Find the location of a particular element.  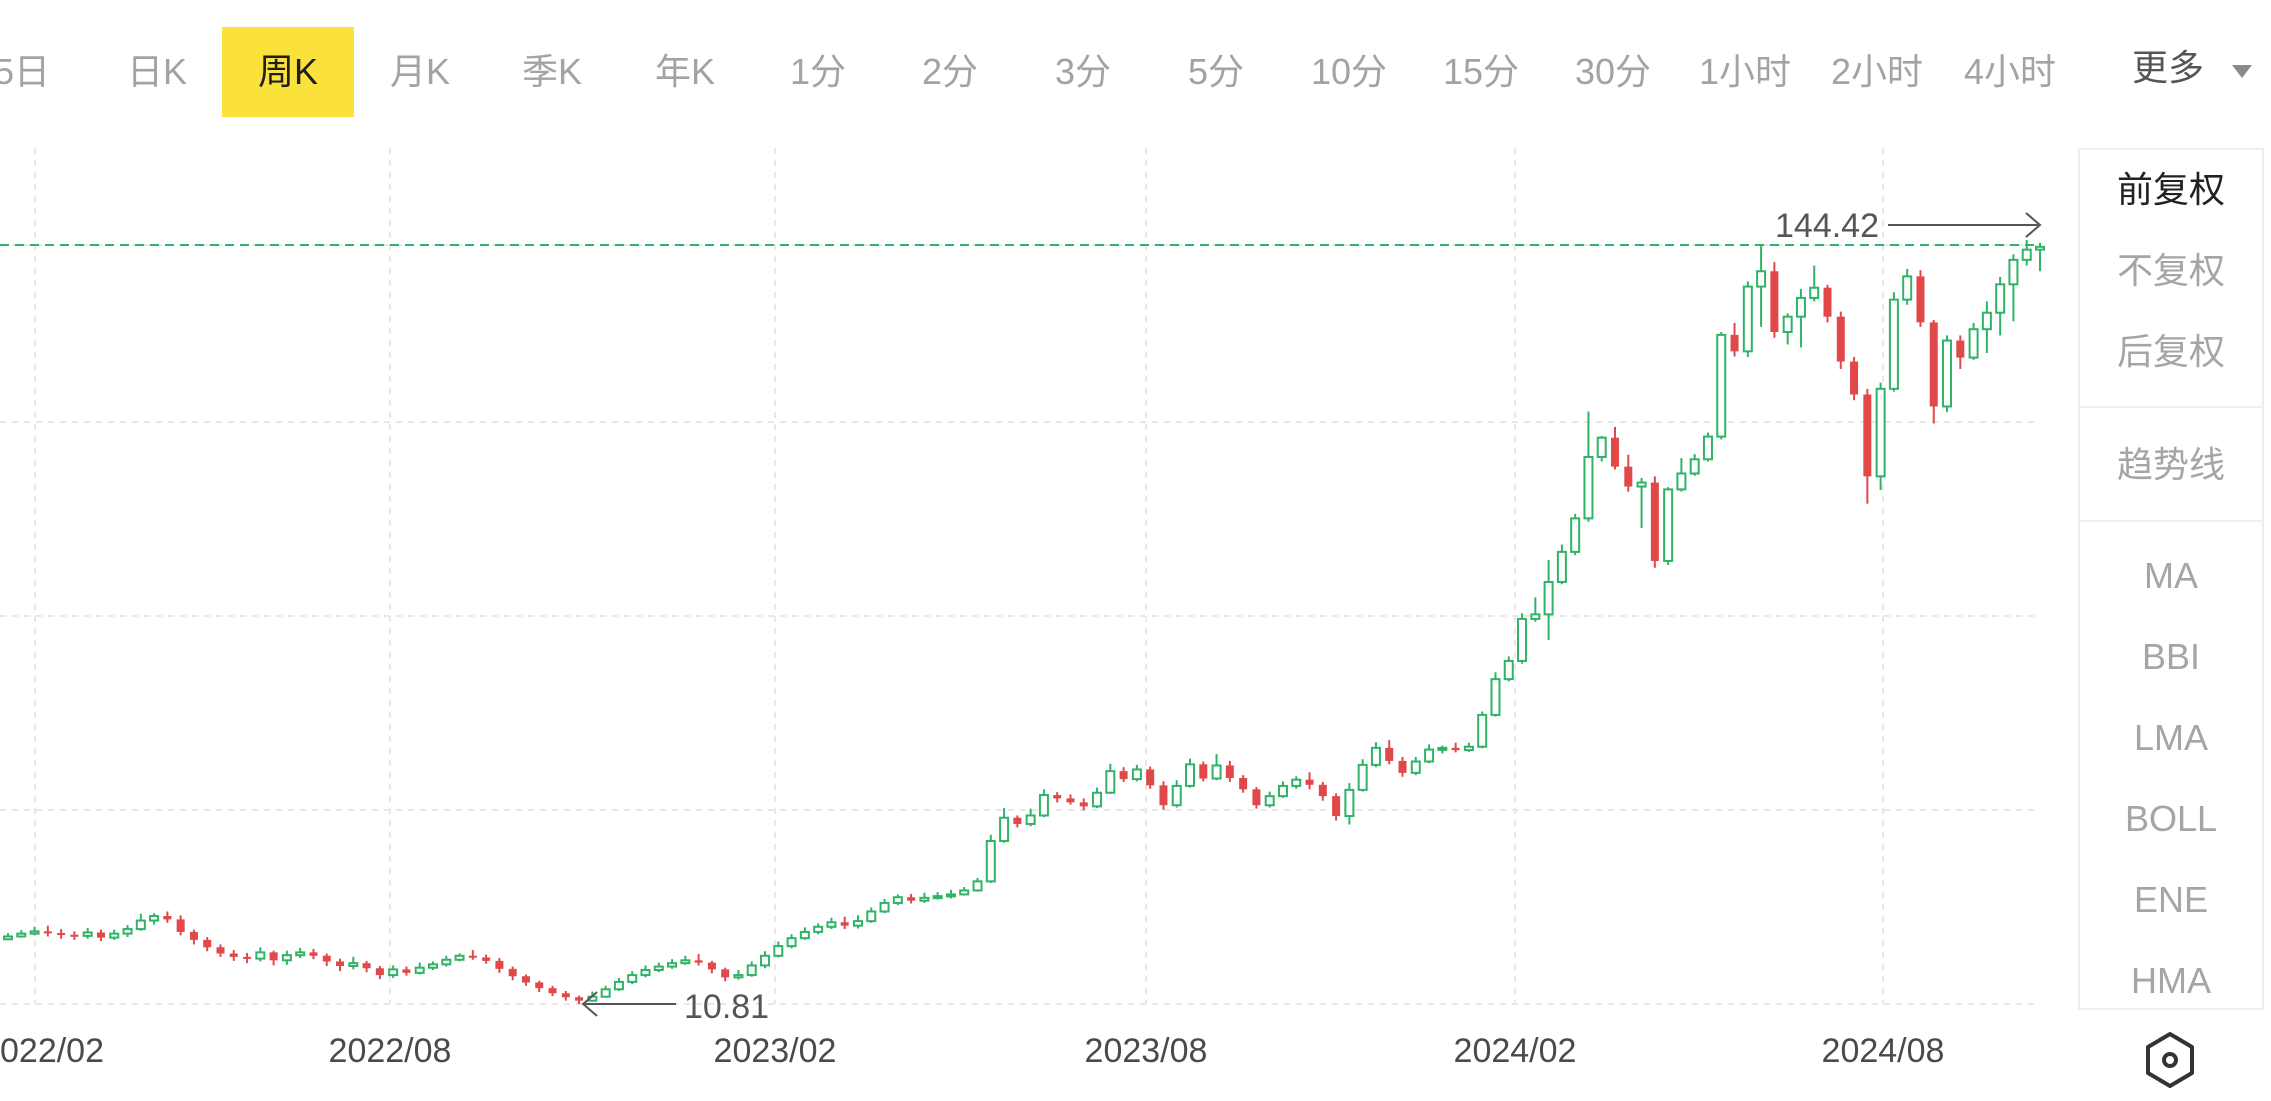

tab-7: 1分 is located at coordinates (818, 71).